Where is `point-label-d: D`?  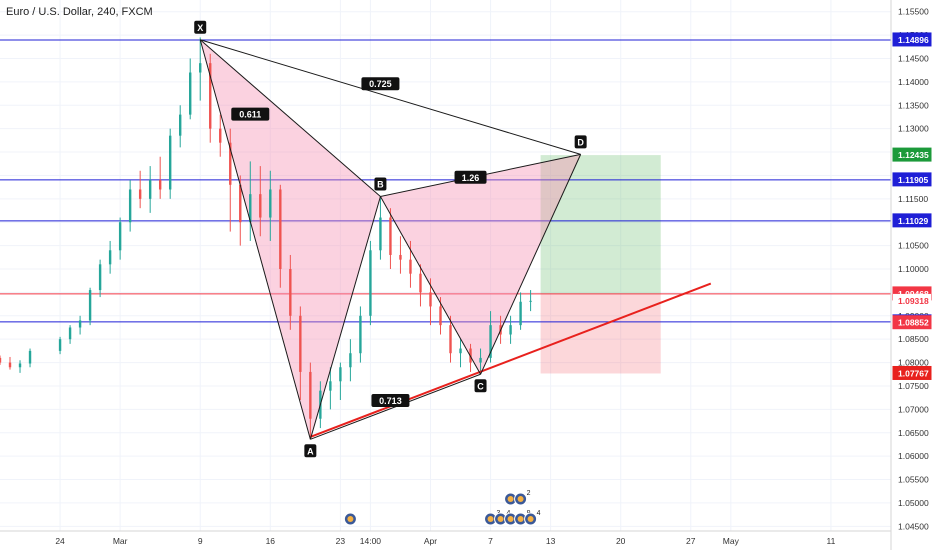 point-label-d: D is located at coordinates (580, 142).